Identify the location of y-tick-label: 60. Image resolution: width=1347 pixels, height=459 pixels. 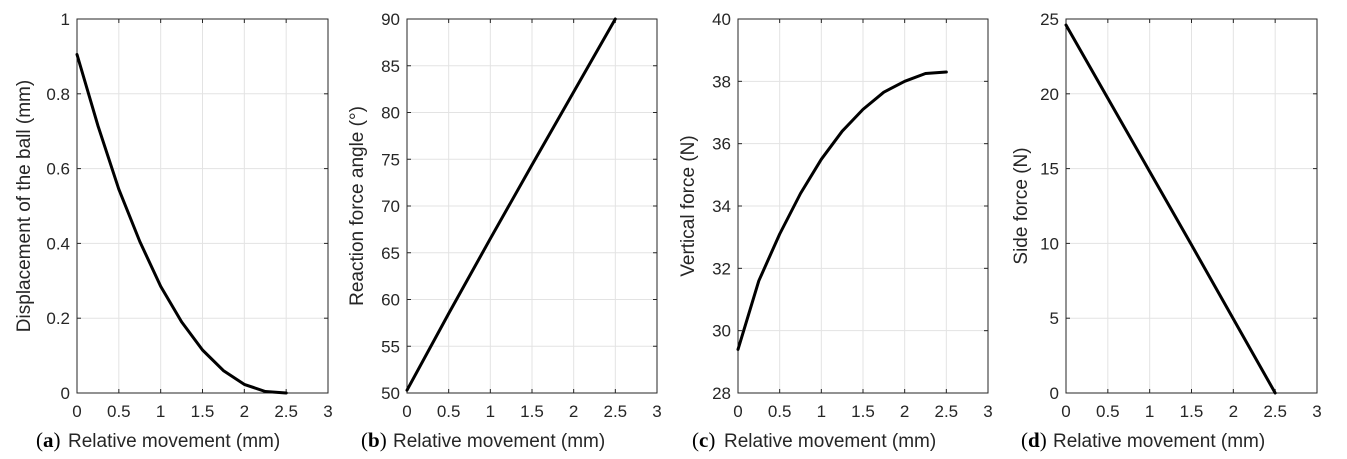
(390, 300).